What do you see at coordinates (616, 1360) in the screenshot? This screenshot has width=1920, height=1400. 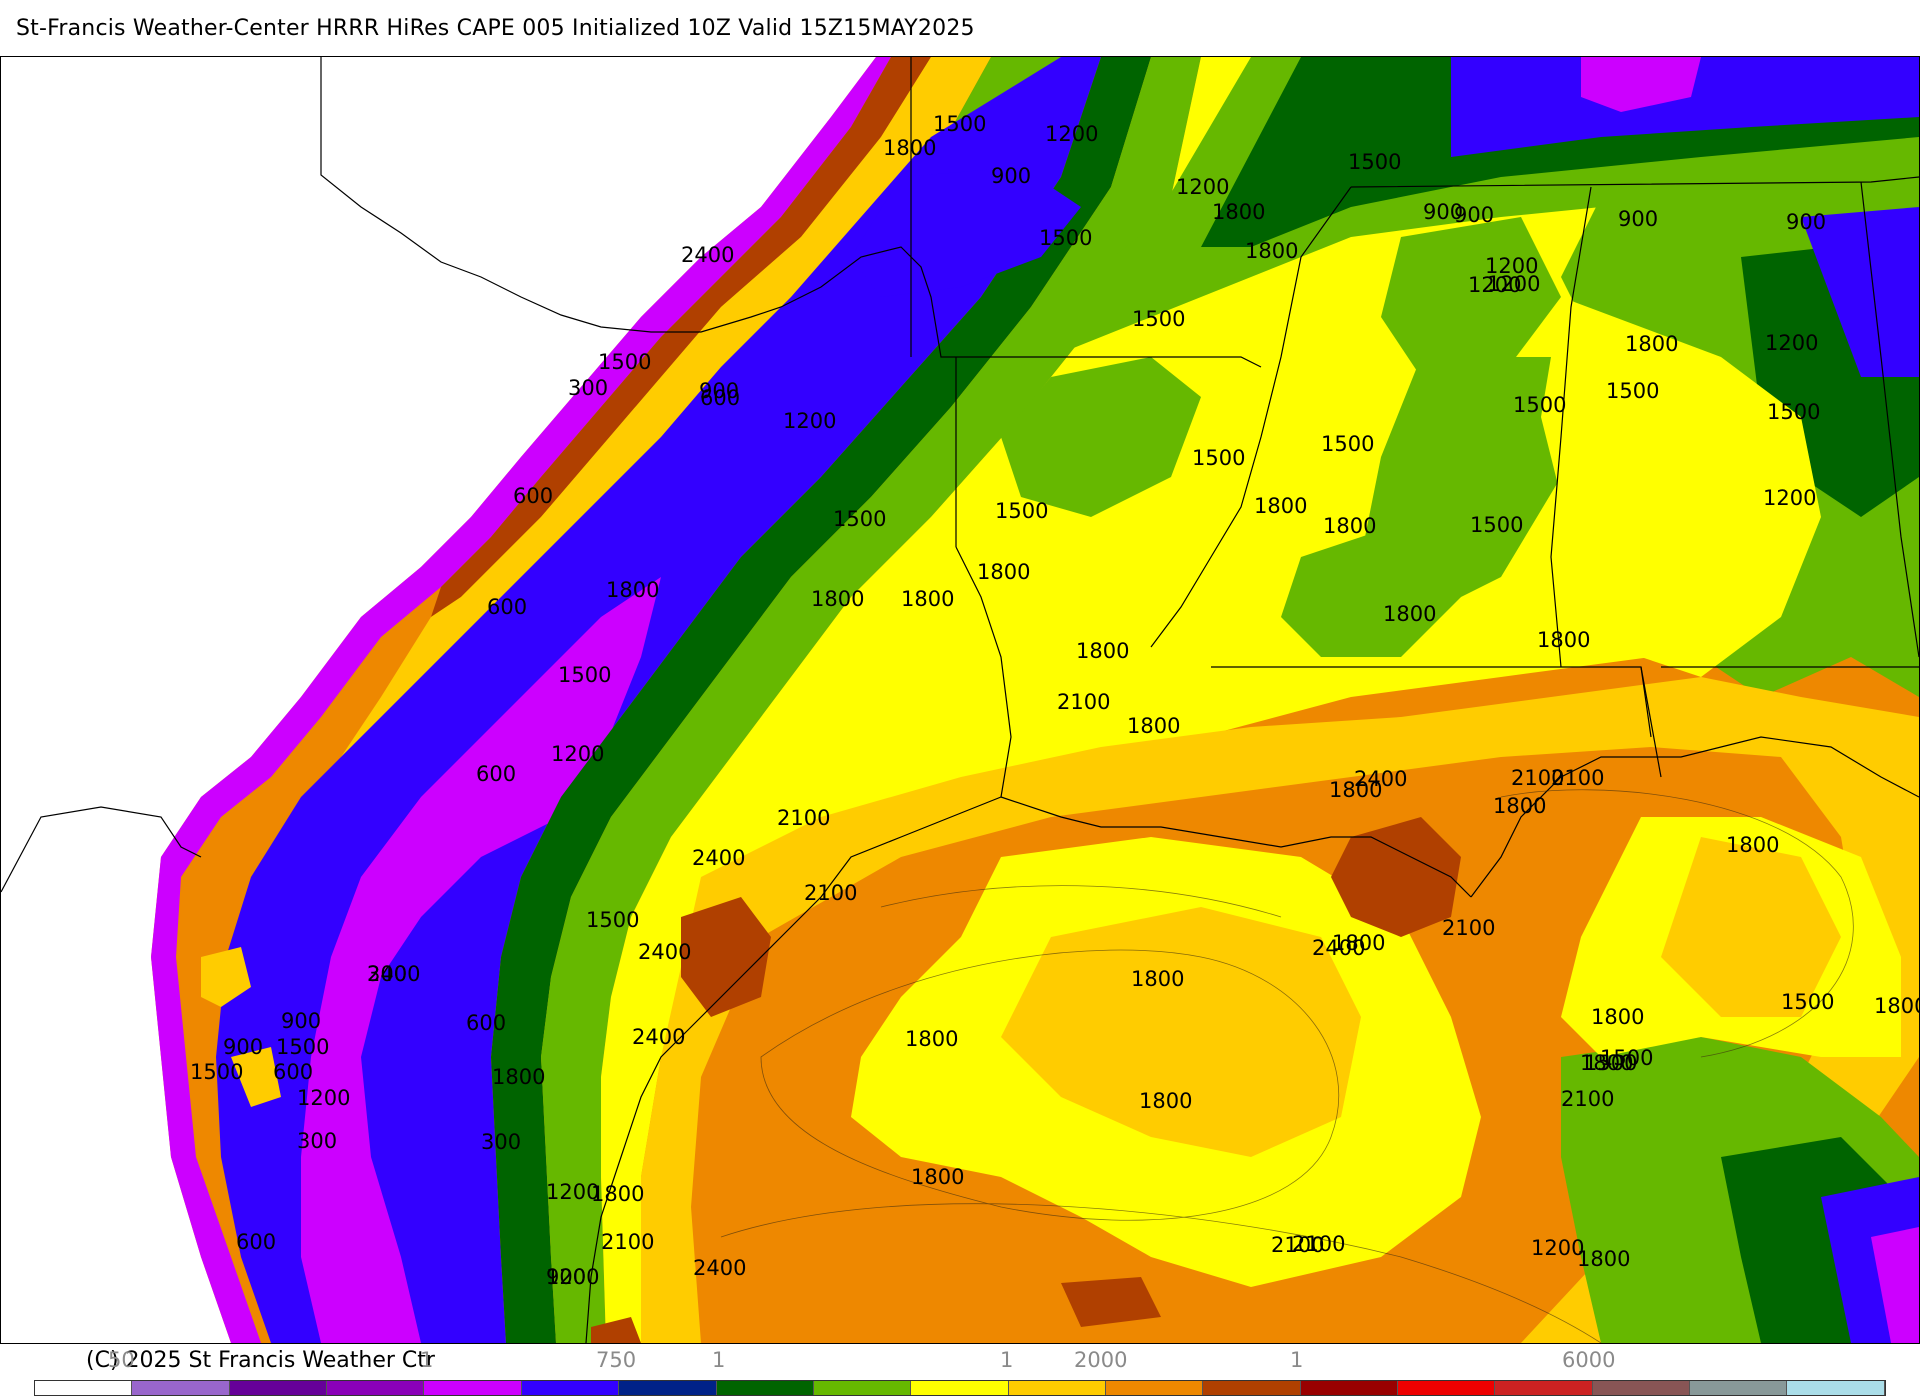 I see `colorbar-tick-label: 750` at bounding box center [616, 1360].